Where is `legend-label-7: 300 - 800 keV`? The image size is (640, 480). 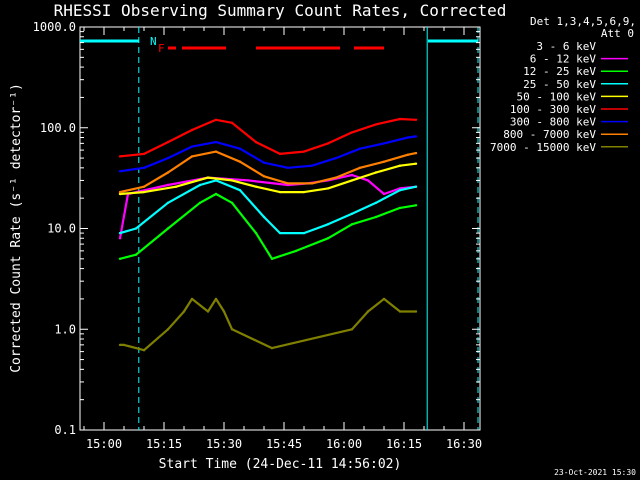 legend-label-7: 300 - 800 keV is located at coordinates (553, 122).